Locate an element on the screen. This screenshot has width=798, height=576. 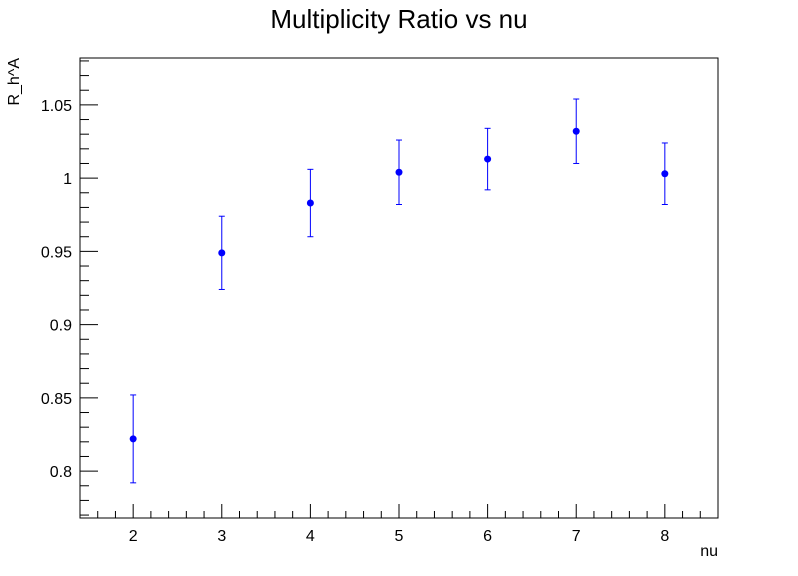
y-tick-label: 0.85 is located at coordinates (56, 399).